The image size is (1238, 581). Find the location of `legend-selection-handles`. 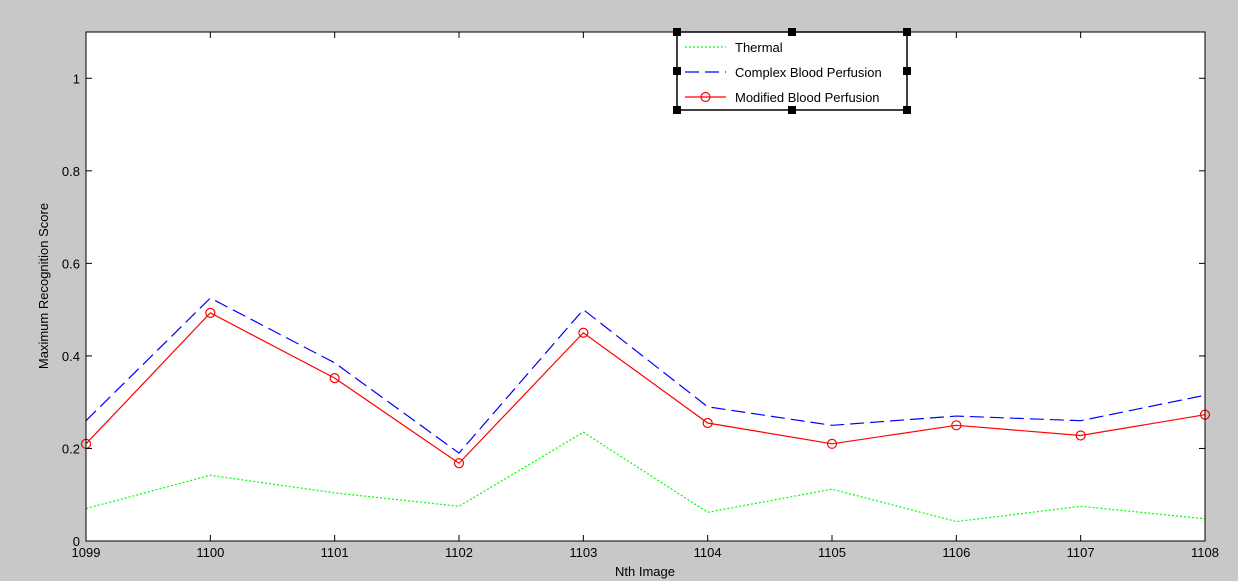

legend-selection-handles is located at coordinates (792, 71).